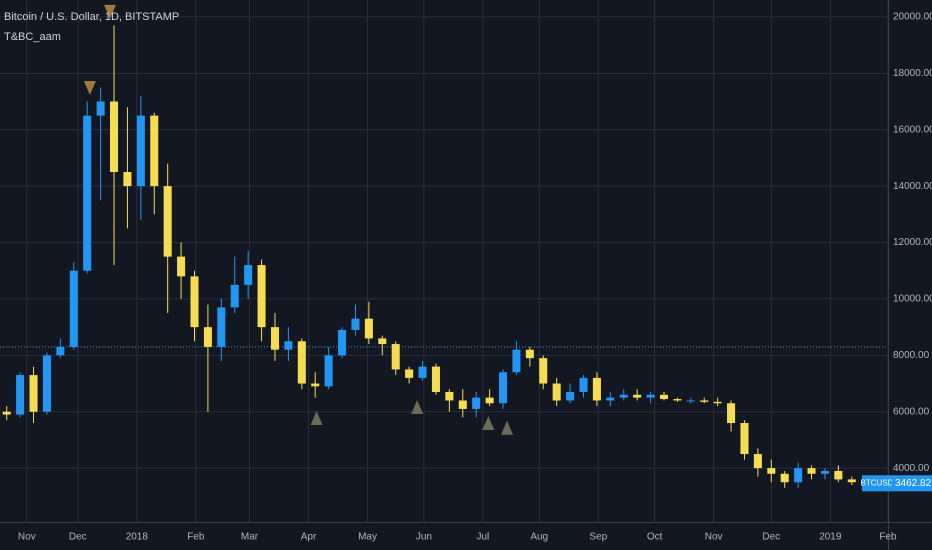 This screenshot has height=550, width=932. I want to click on last-price-box, so click(912, 483).